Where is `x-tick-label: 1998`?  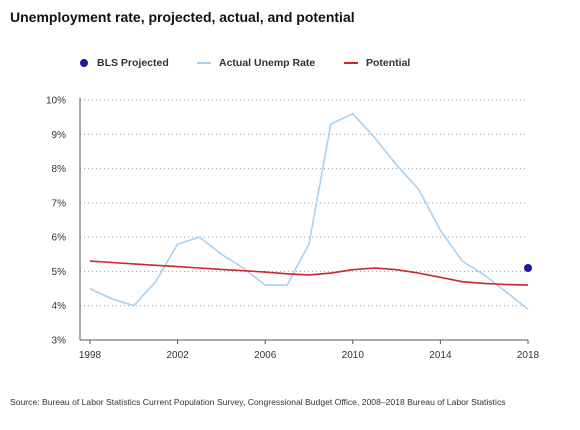 x-tick-label: 1998 is located at coordinates (90, 355).